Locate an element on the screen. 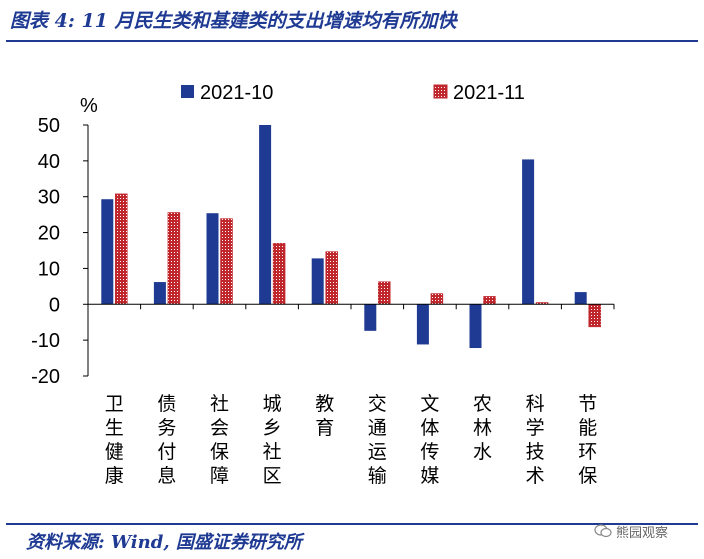  y-tick-label: 0 is located at coordinates (54, 305).